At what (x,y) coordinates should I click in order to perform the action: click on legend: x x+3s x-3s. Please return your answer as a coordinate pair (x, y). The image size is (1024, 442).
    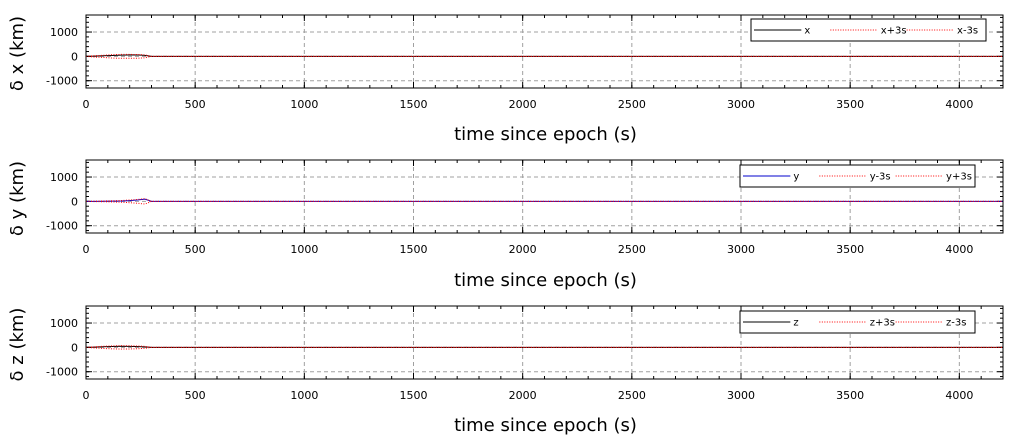
    Looking at the image, I should click on (868, 30).